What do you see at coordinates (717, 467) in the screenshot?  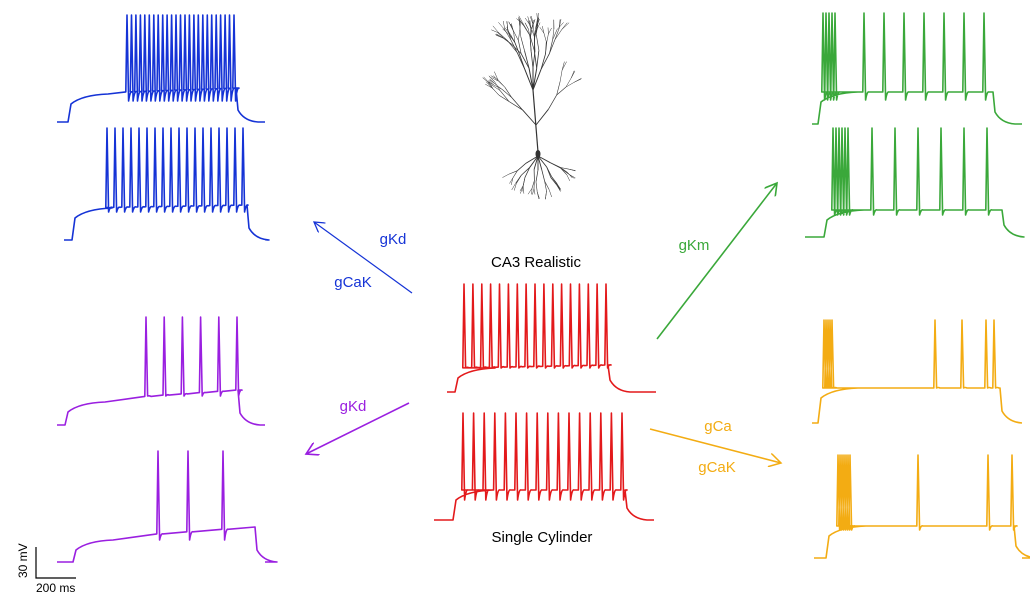 I see `label-orange-gcak: gCaK` at bounding box center [717, 467].